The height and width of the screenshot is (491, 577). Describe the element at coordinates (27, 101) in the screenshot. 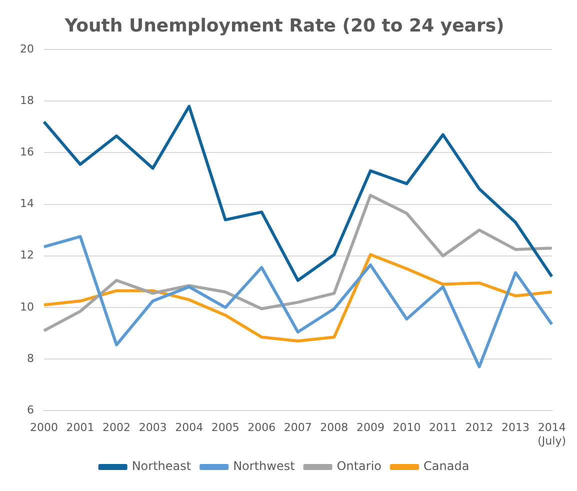

I see `y-tick-label: 18` at that location.